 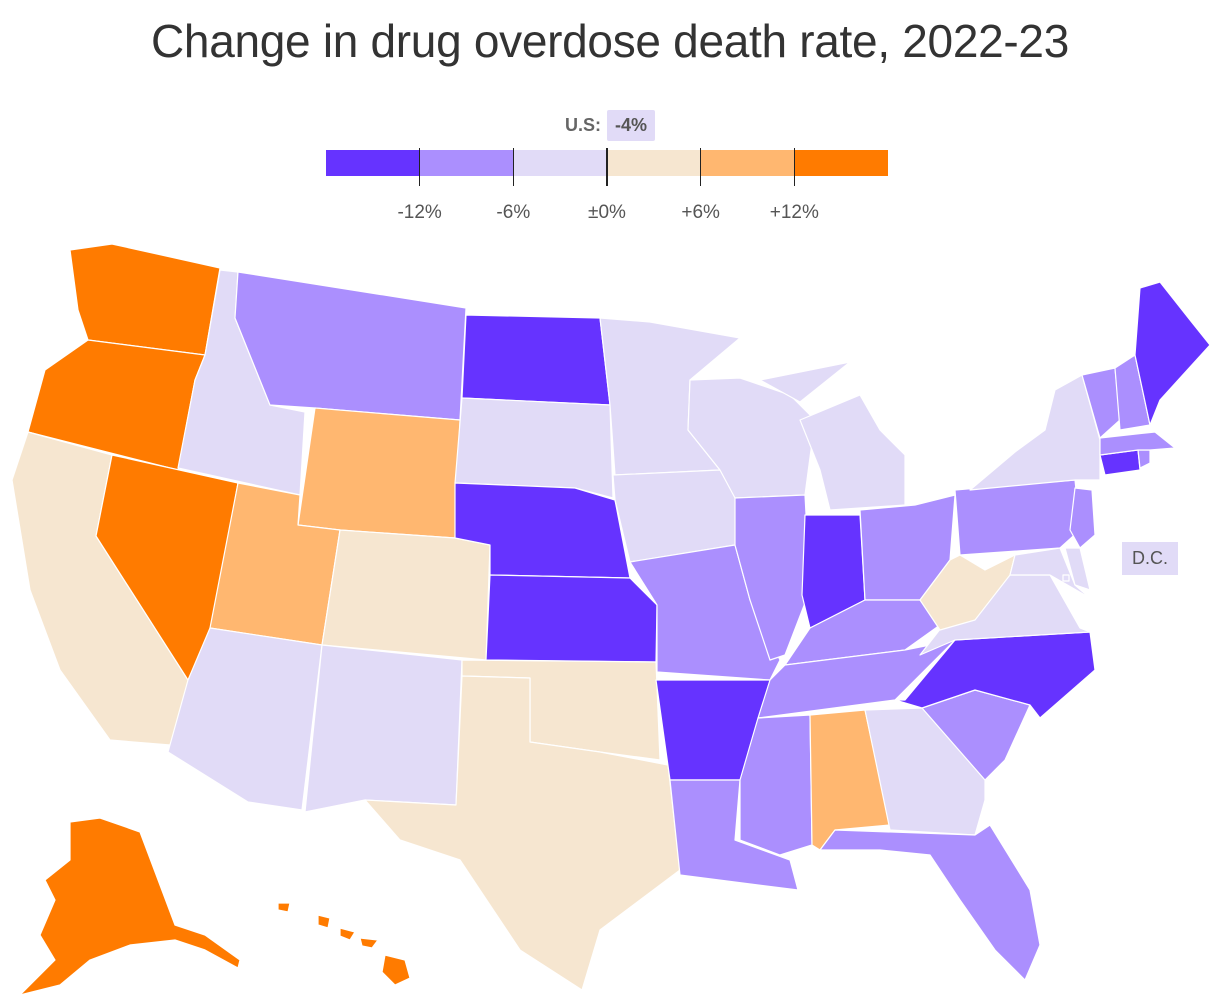 What do you see at coordinates (350, 346) in the screenshot?
I see `state-mt` at bounding box center [350, 346].